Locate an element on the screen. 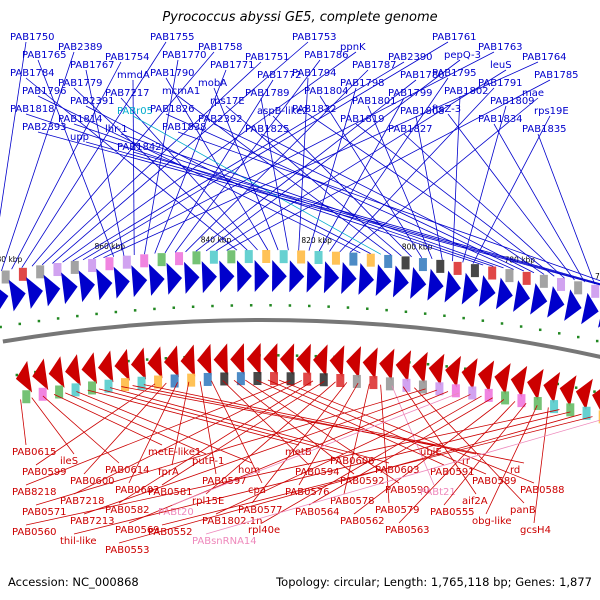 This screenshot has height=600, width=600. plus-gene-label: PAB2389 is located at coordinates (80, 47).